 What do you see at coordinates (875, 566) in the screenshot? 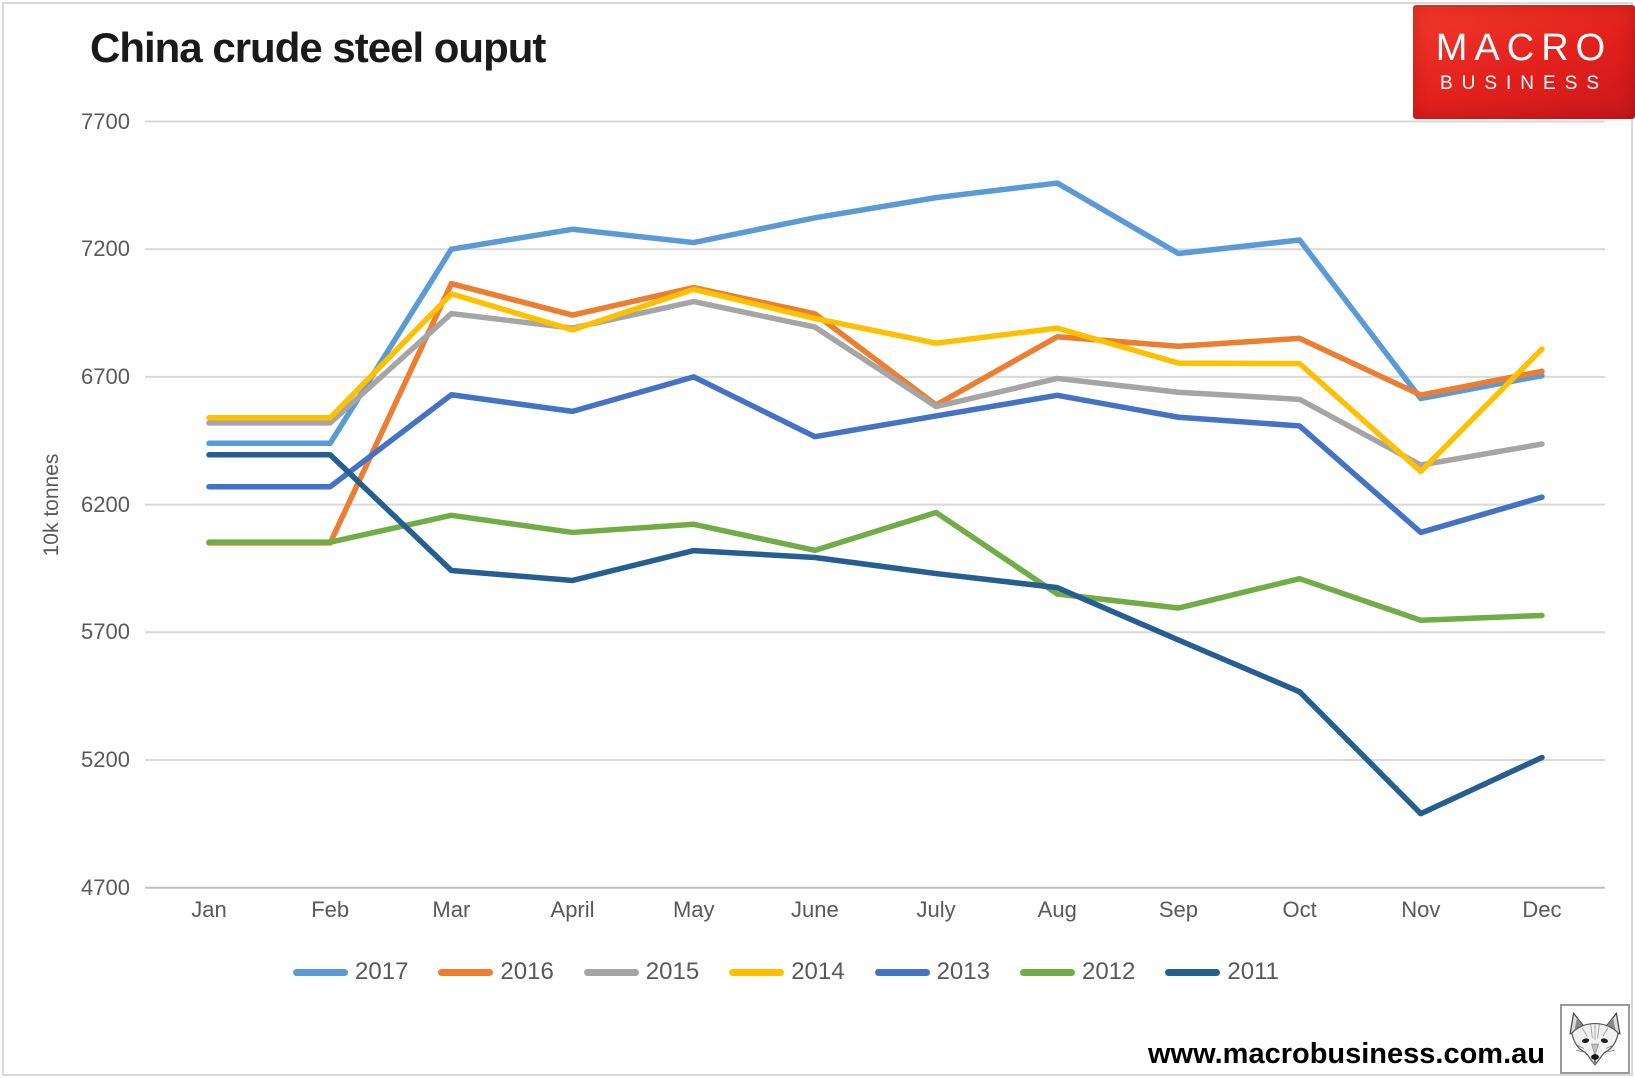
I see `series-line-2012` at bounding box center [875, 566].